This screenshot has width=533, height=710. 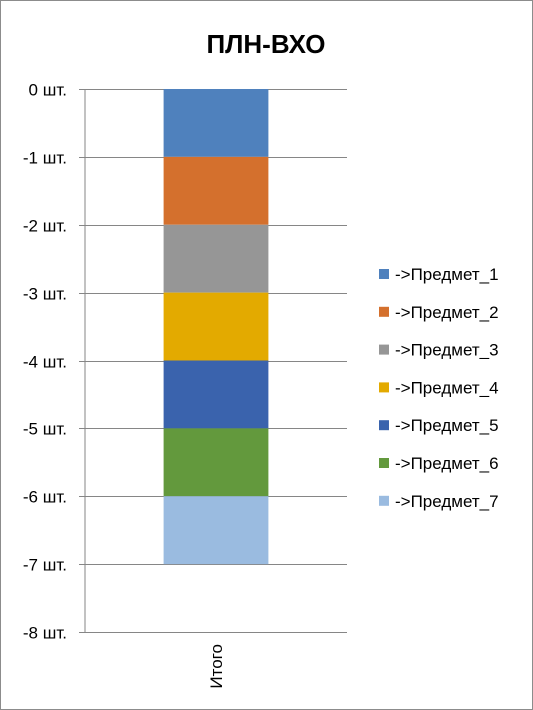 What do you see at coordinates (447, 350) in the screenshot?
I see `legend-label: ->Предмет_3` at bounding box center [447, 350].